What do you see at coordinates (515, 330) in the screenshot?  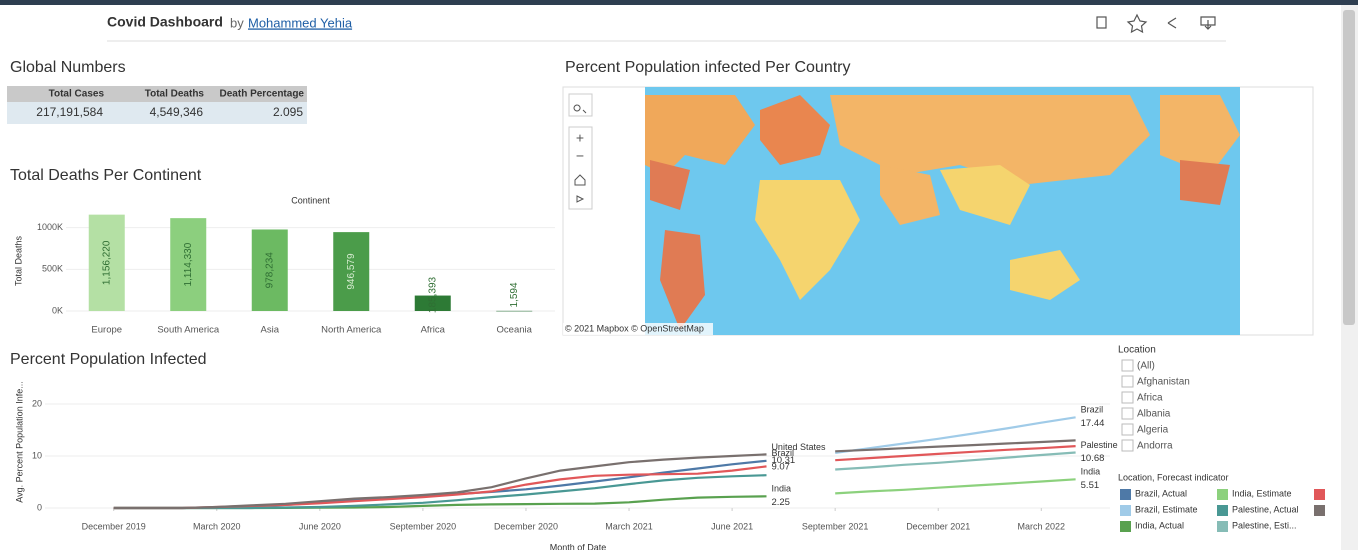 I see `x-tick-label: Oceania` at bounding box center [515, 330].